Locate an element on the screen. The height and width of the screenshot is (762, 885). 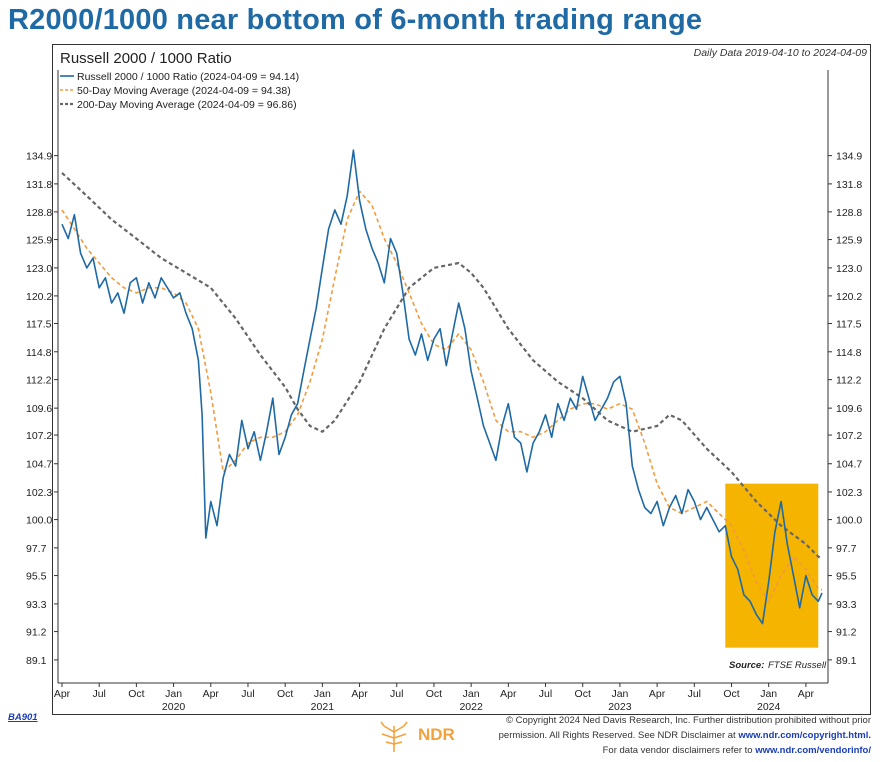
source-value: FTSE Russell is located at coordinates (797, 665).